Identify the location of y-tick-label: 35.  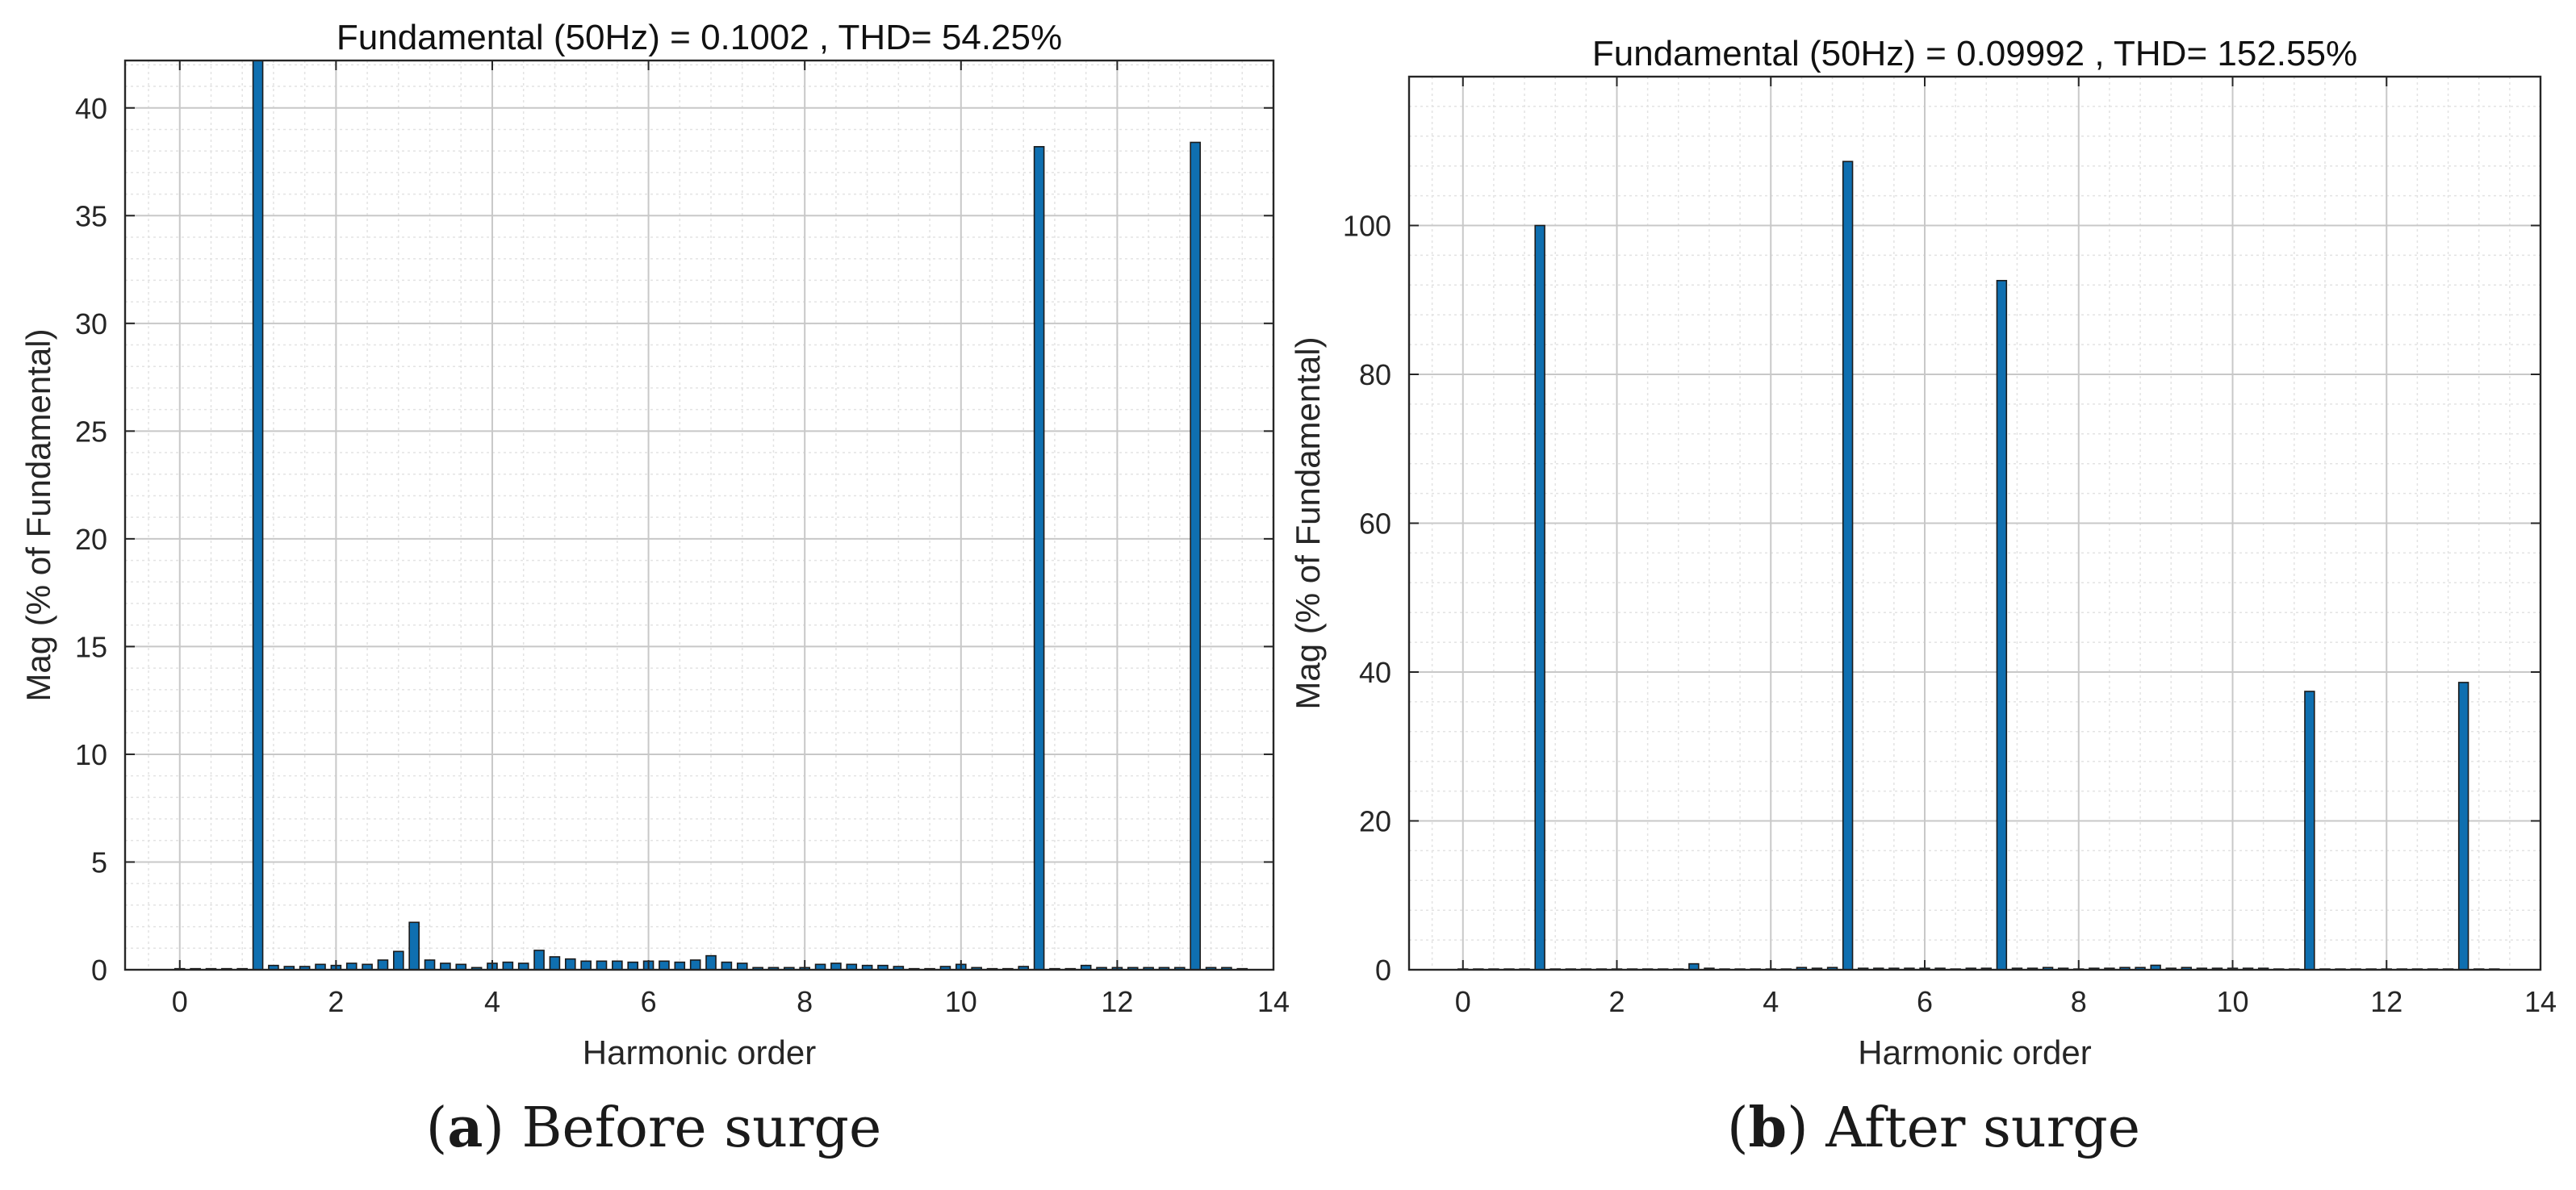
(91, 215).